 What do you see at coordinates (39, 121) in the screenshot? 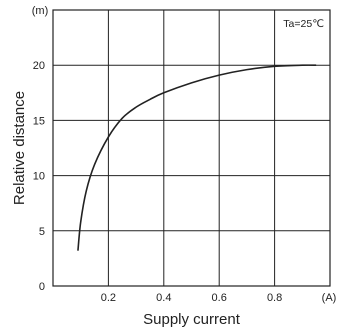
I see `y-tick-label: 15` at bounding box center [39, 121].